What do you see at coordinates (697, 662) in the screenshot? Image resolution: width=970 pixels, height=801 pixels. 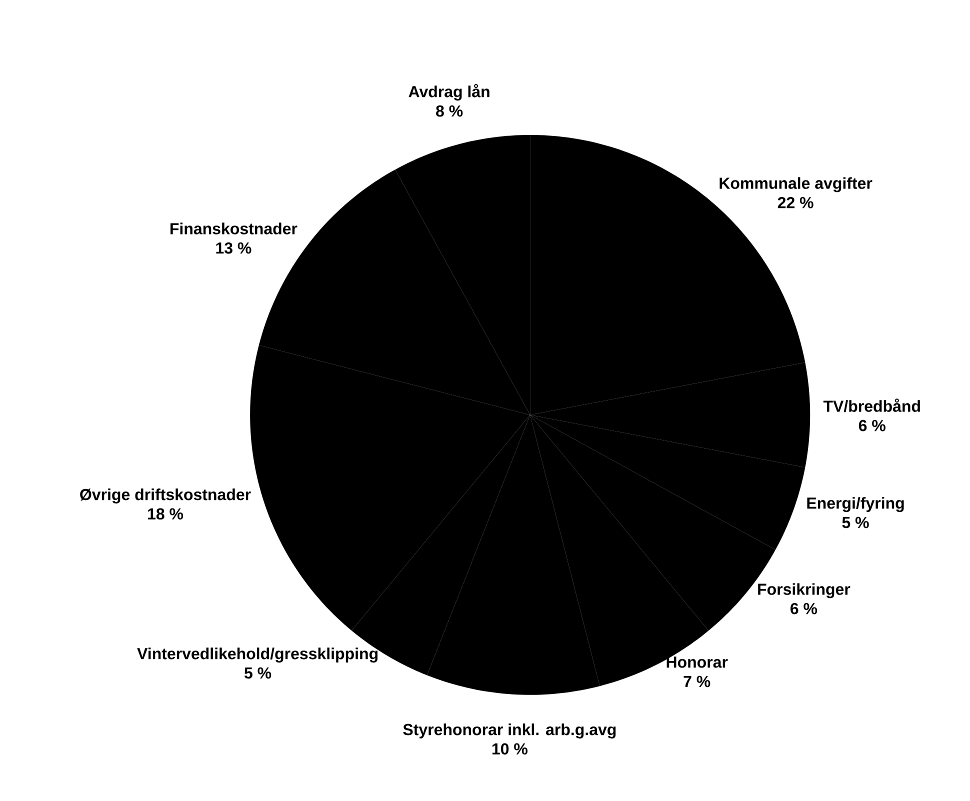 I see `slice-label: Honorar` at bounding box center [697, 662].